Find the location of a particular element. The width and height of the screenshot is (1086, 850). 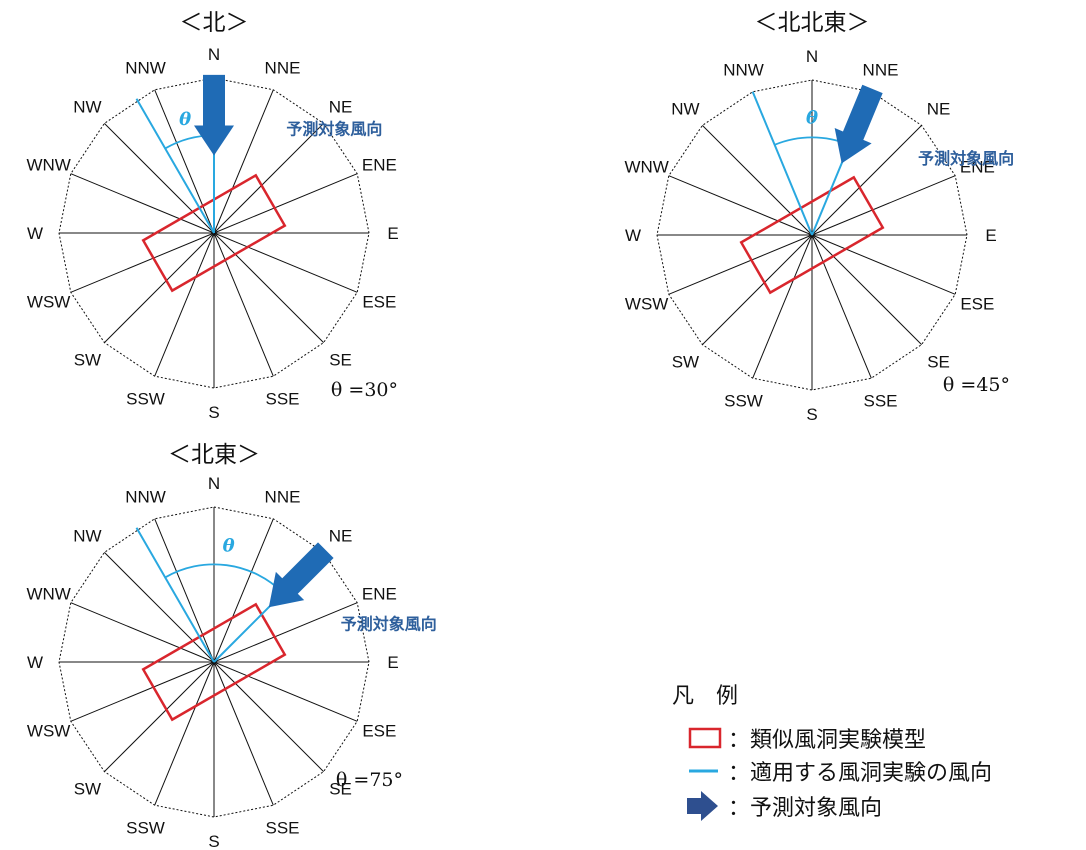

legend-item-model: ：類似風洞実験模型 is located at coordinates (827, 740).